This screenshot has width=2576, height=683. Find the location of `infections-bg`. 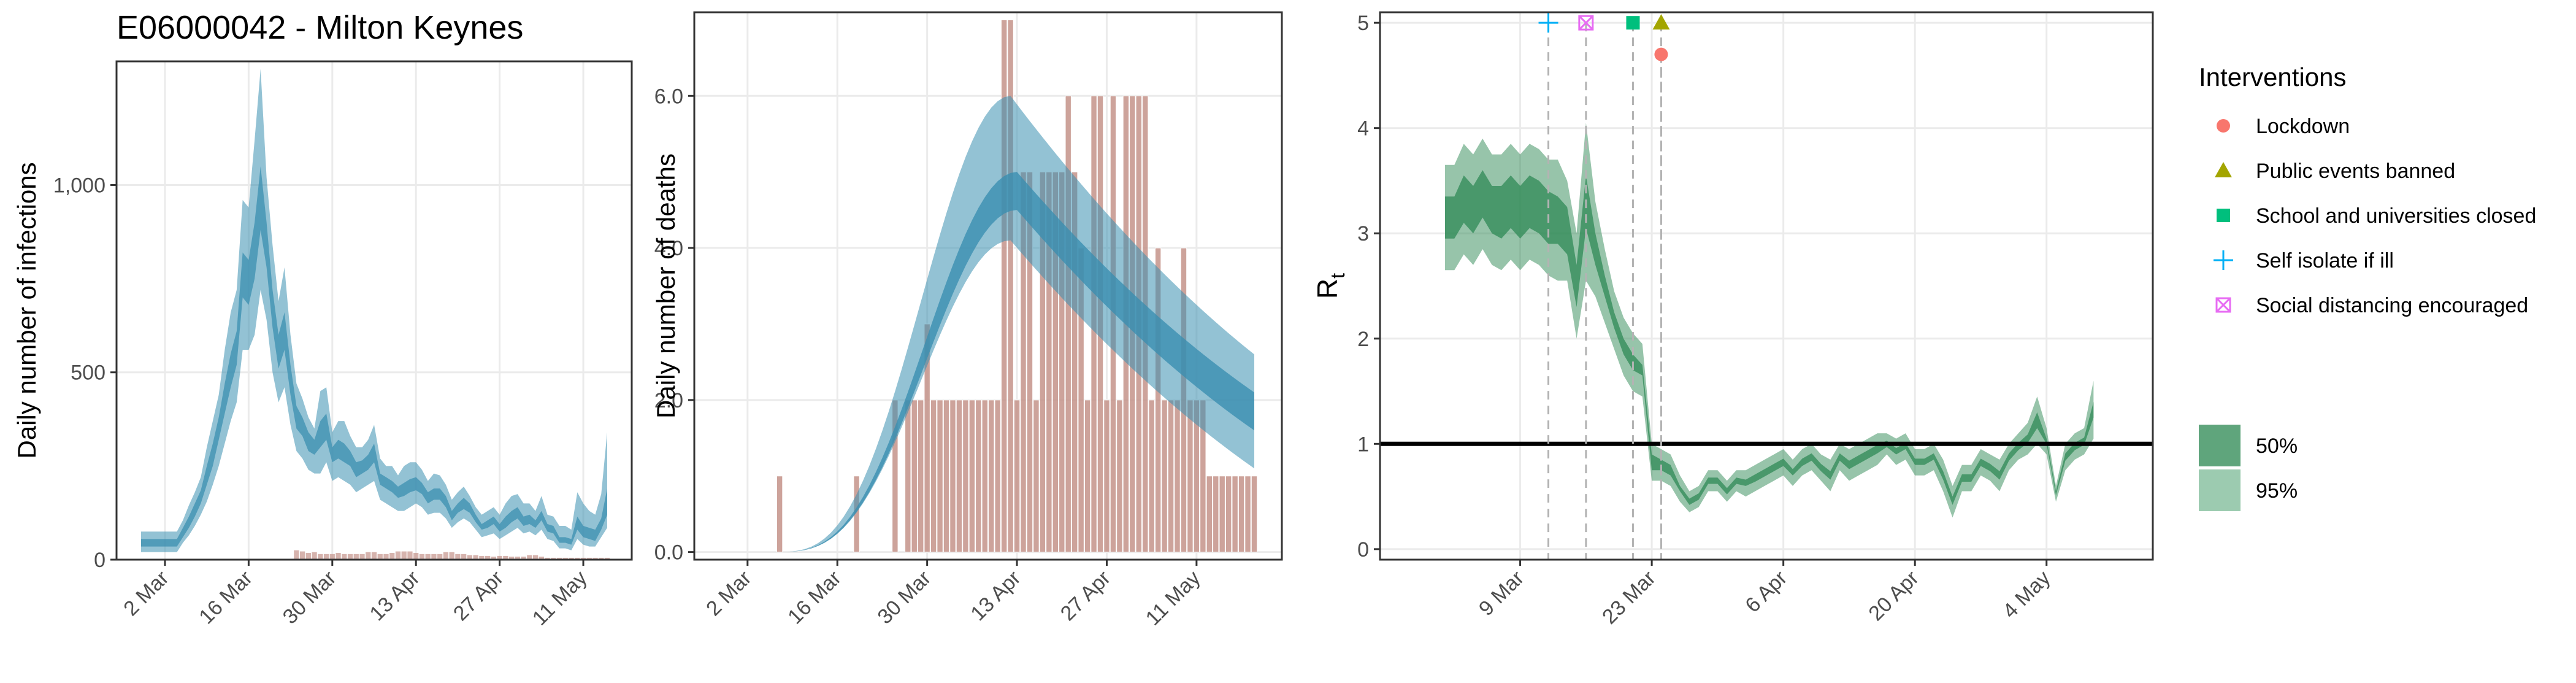

infections-bg is located at coordinates (374, 310).